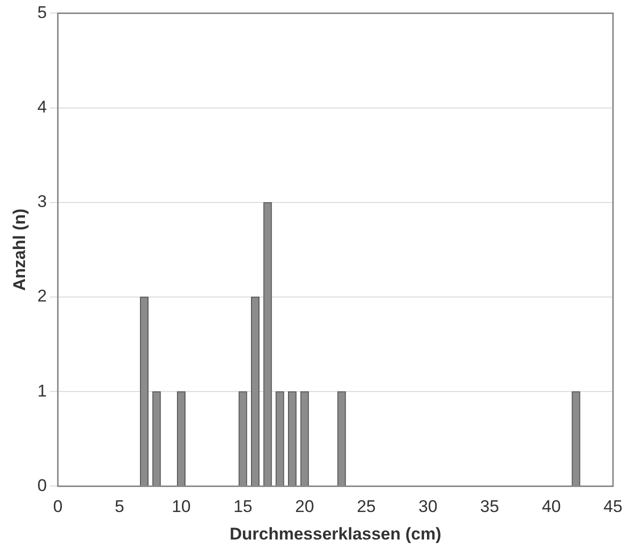 Image resolution: width=627 pixels, height=553 pixels. What do you see at coordinates (181, 506) in the screenshot?
I see `x-tick-label: 10` at bounding box center [181, 506].